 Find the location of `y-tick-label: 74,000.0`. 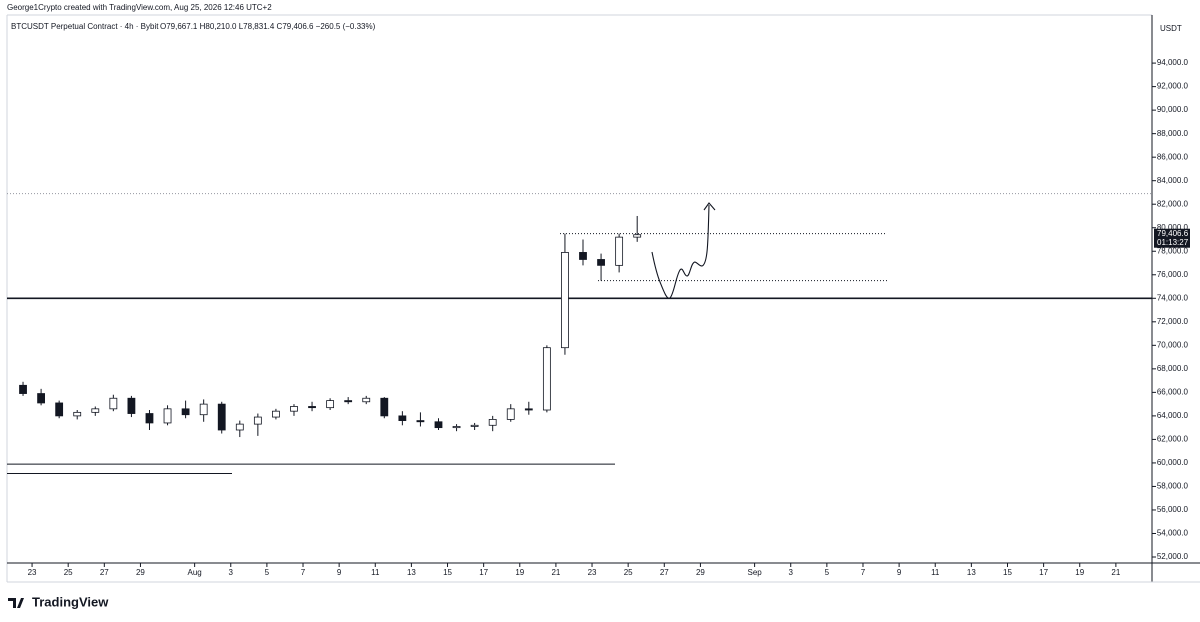

y-tick-label: 74,000.0 is located at coordinates (1173, 297).